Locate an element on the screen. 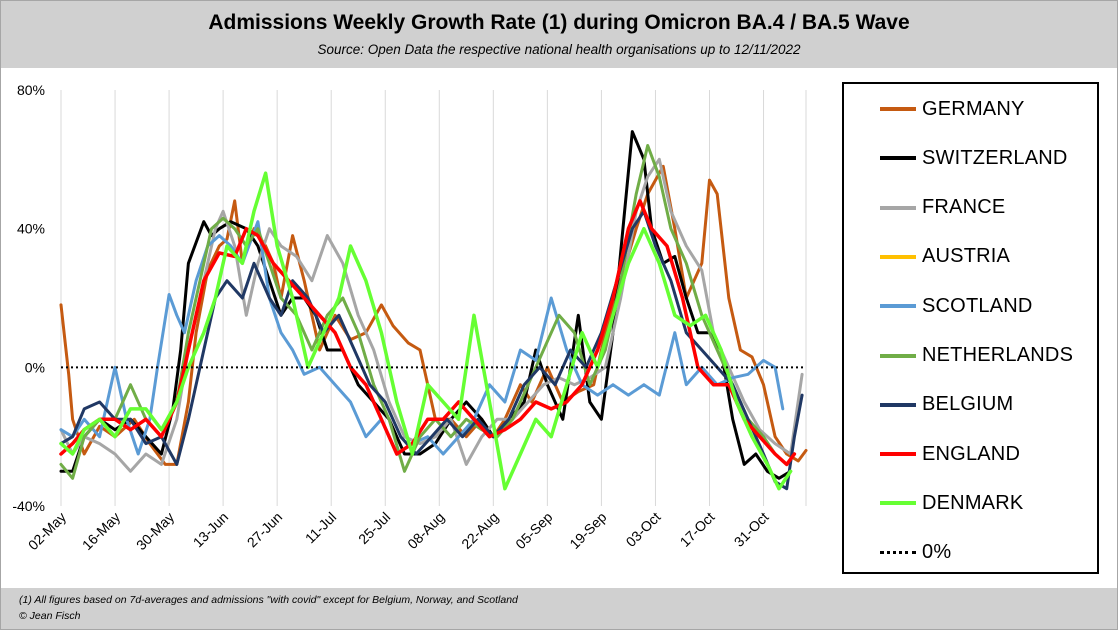  legend-item: FRANCE is located at coordinates (942, 208).